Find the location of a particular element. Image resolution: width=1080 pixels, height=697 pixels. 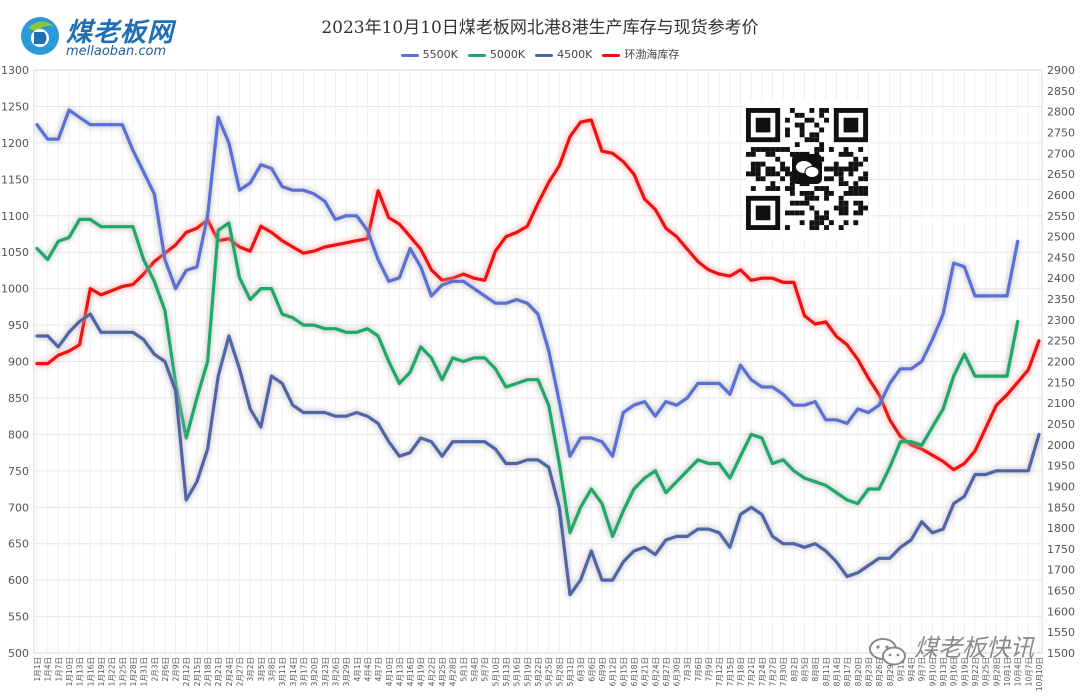

x-tick-label: 7月12日 is located at coordinates (719, 671).